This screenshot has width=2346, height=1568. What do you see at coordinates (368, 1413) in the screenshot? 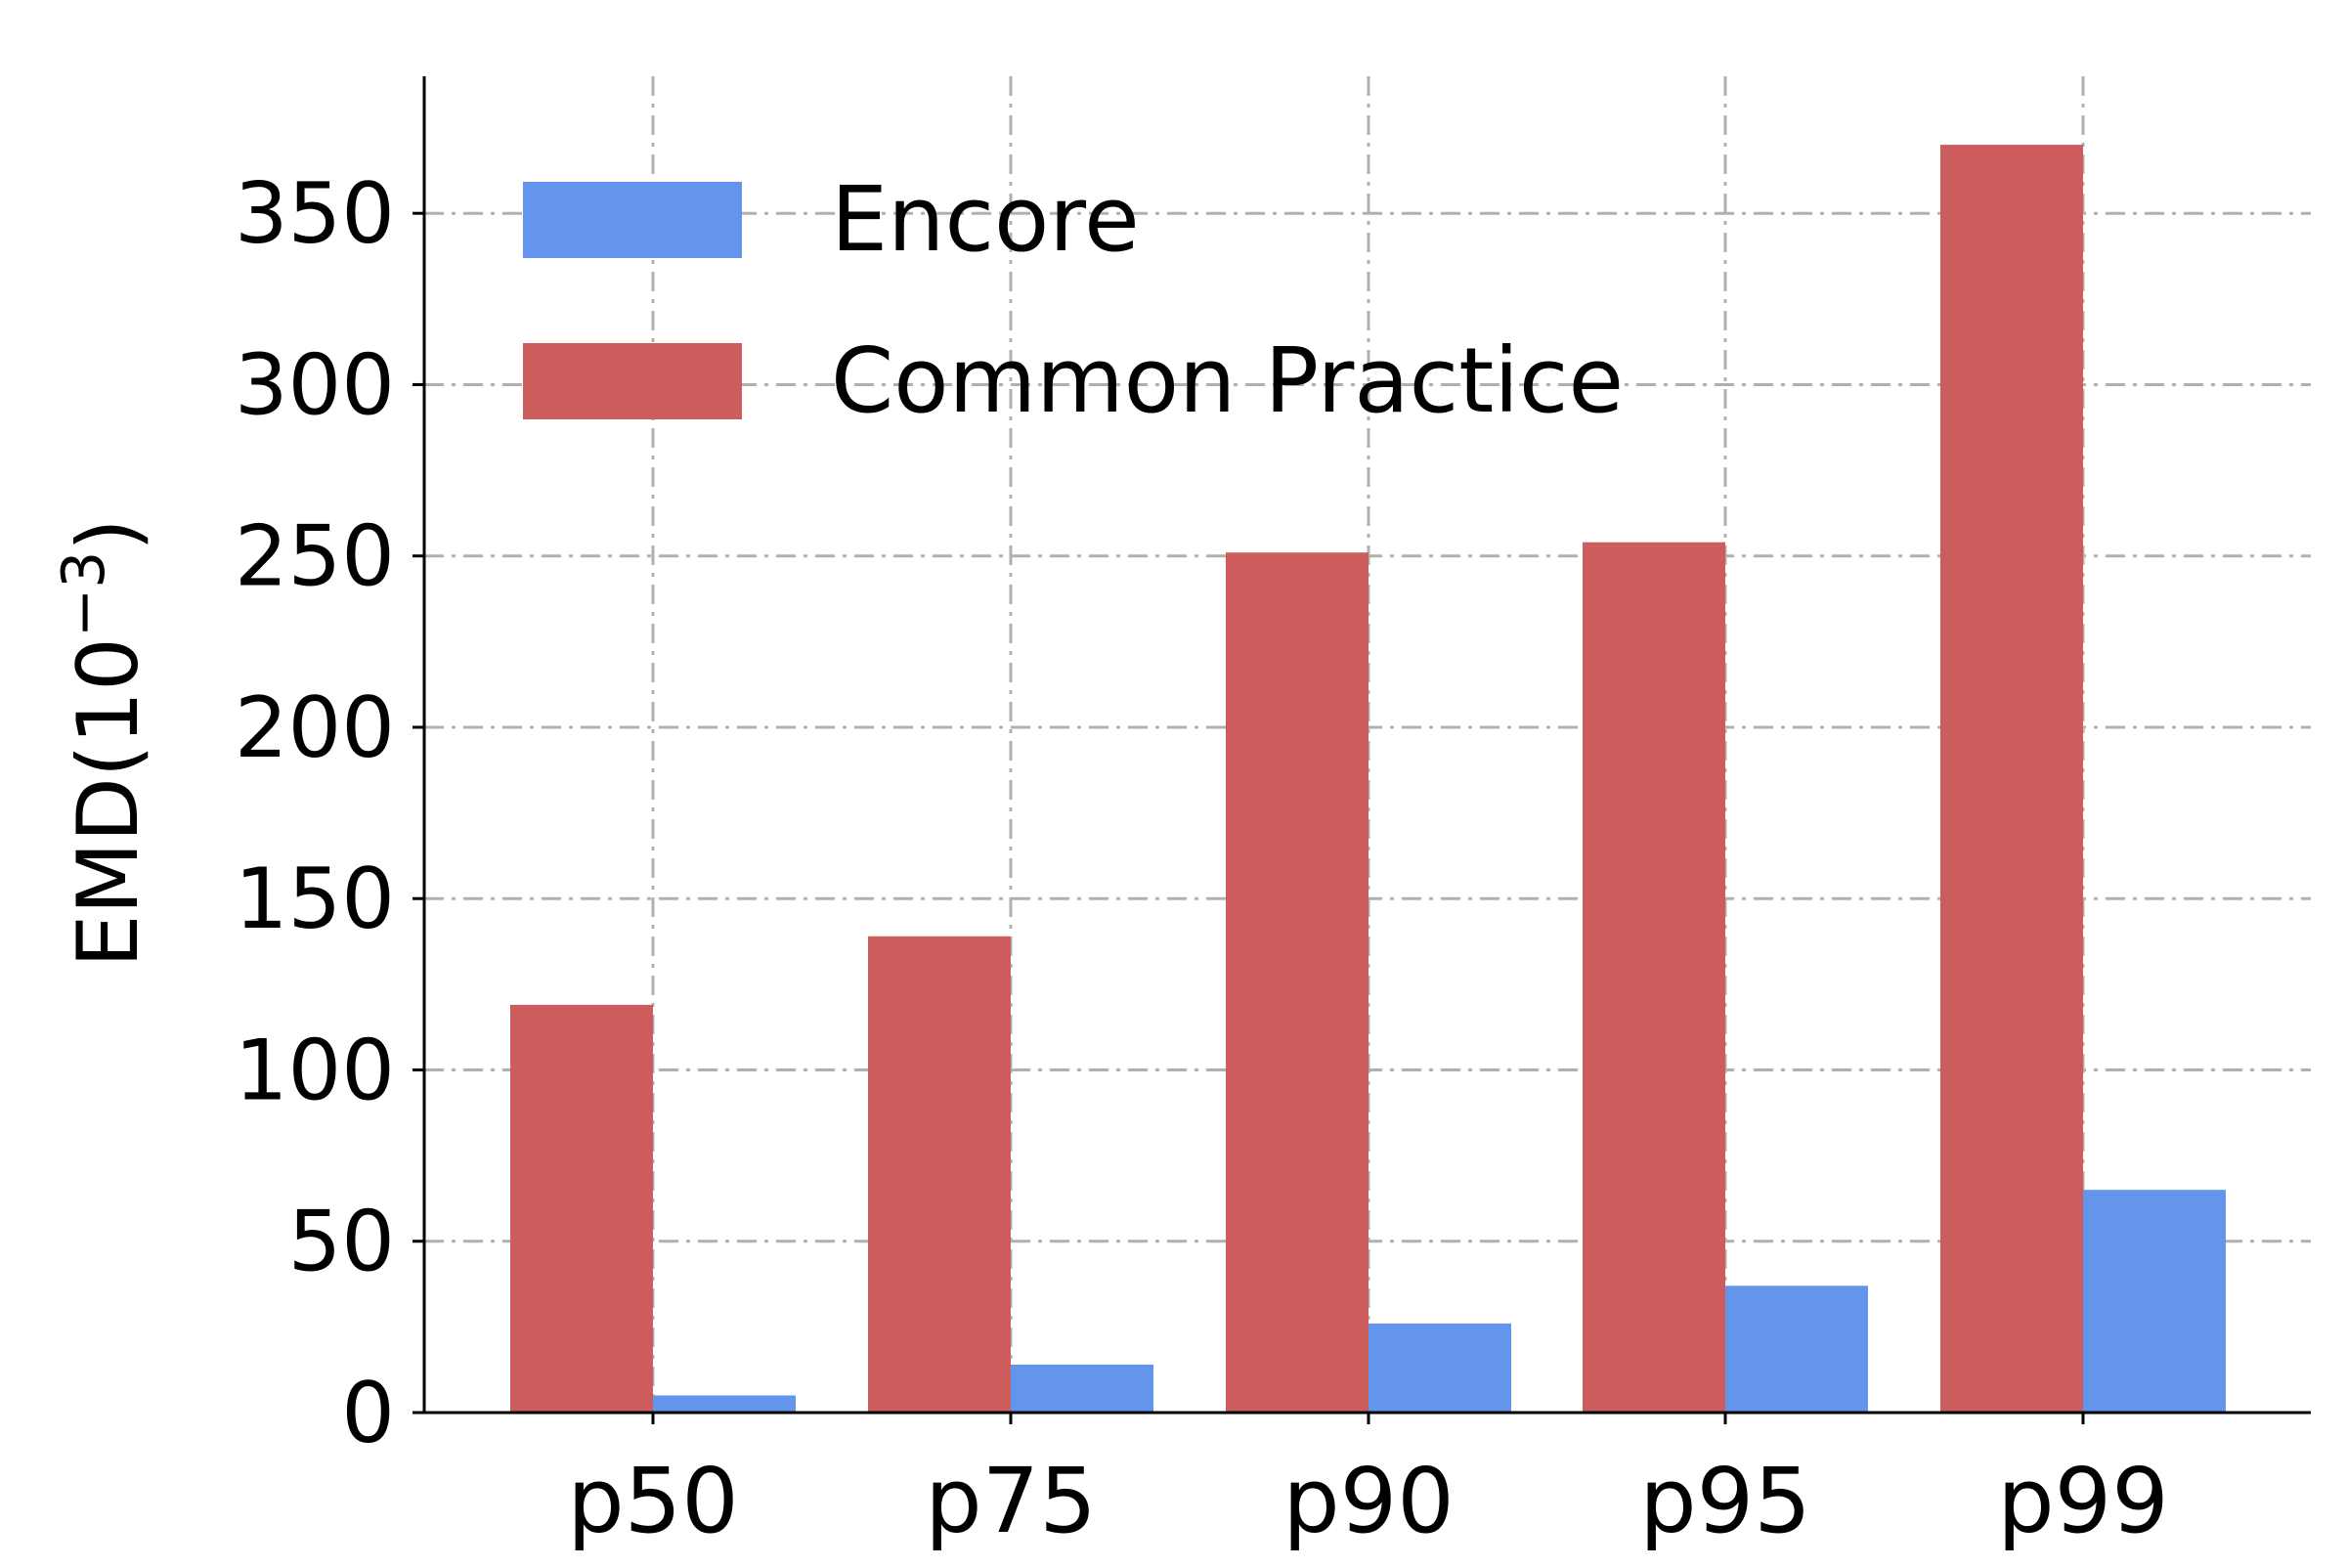
I see `y-tick-label: 0` at bounding box center [368, 1413].